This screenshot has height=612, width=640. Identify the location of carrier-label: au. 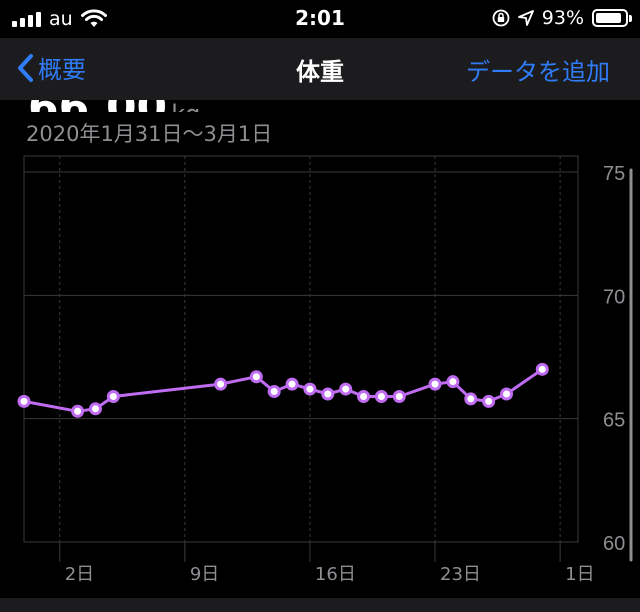
(61, 19).